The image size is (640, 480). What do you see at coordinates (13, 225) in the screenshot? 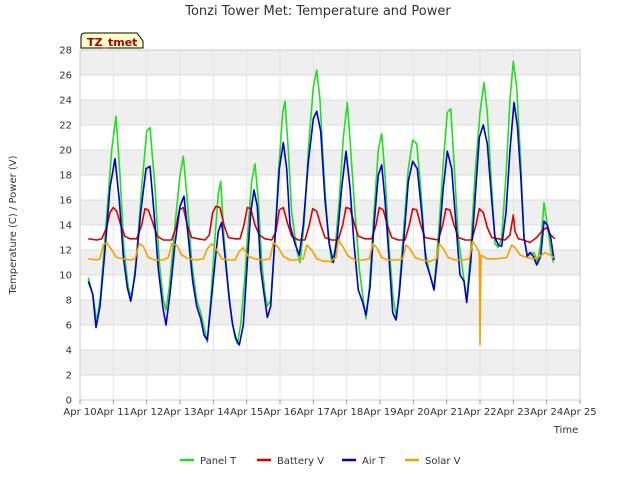
I see `y-axis-label: Temperature (C) / Power (V)` at bounding box center [13, 225].